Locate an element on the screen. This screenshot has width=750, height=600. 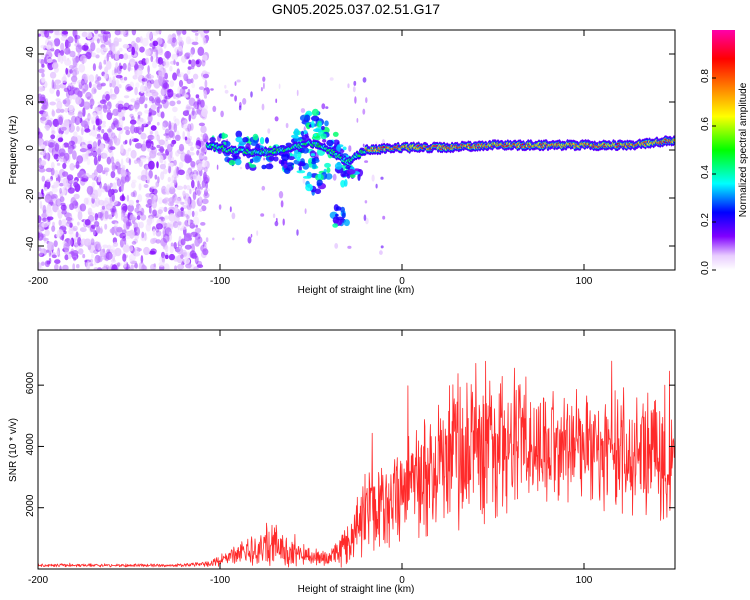
chart-title: GN05.2025.037.02.51.G17 is located at coordinates (356, 9).